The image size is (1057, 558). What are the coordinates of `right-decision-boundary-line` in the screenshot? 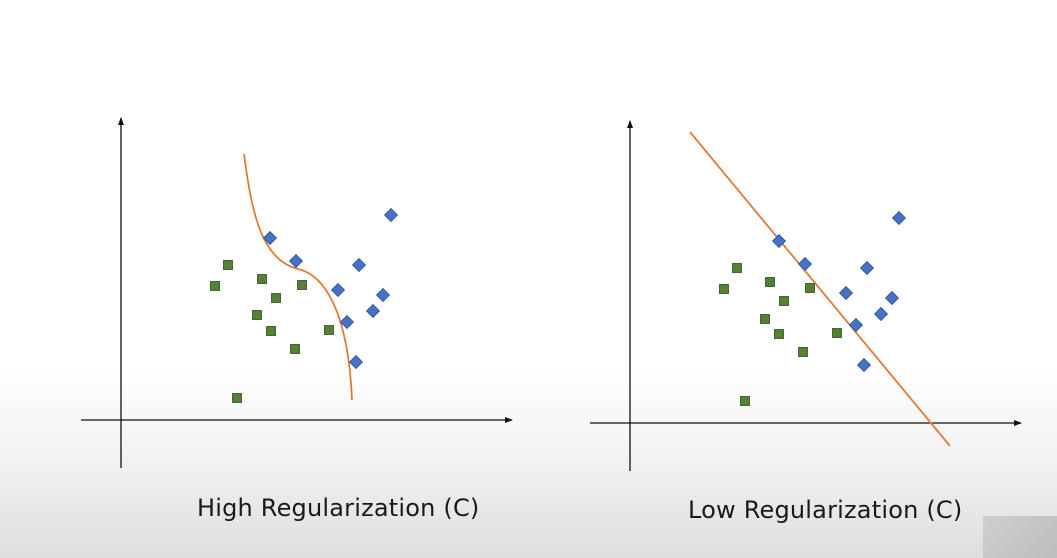 It's located at (820, 289).